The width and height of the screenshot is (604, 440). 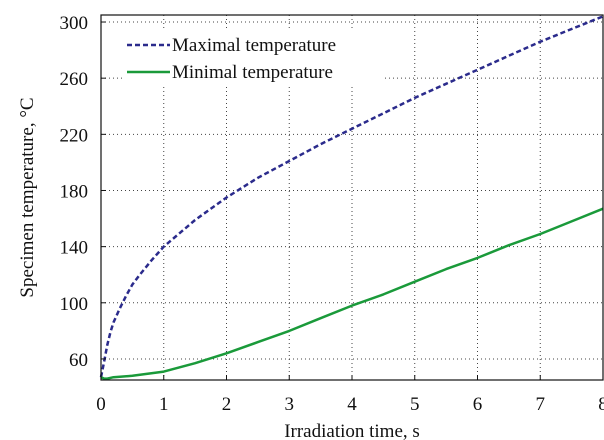 I want to click on y-tick-label: 260, so click(x=74, y=79).